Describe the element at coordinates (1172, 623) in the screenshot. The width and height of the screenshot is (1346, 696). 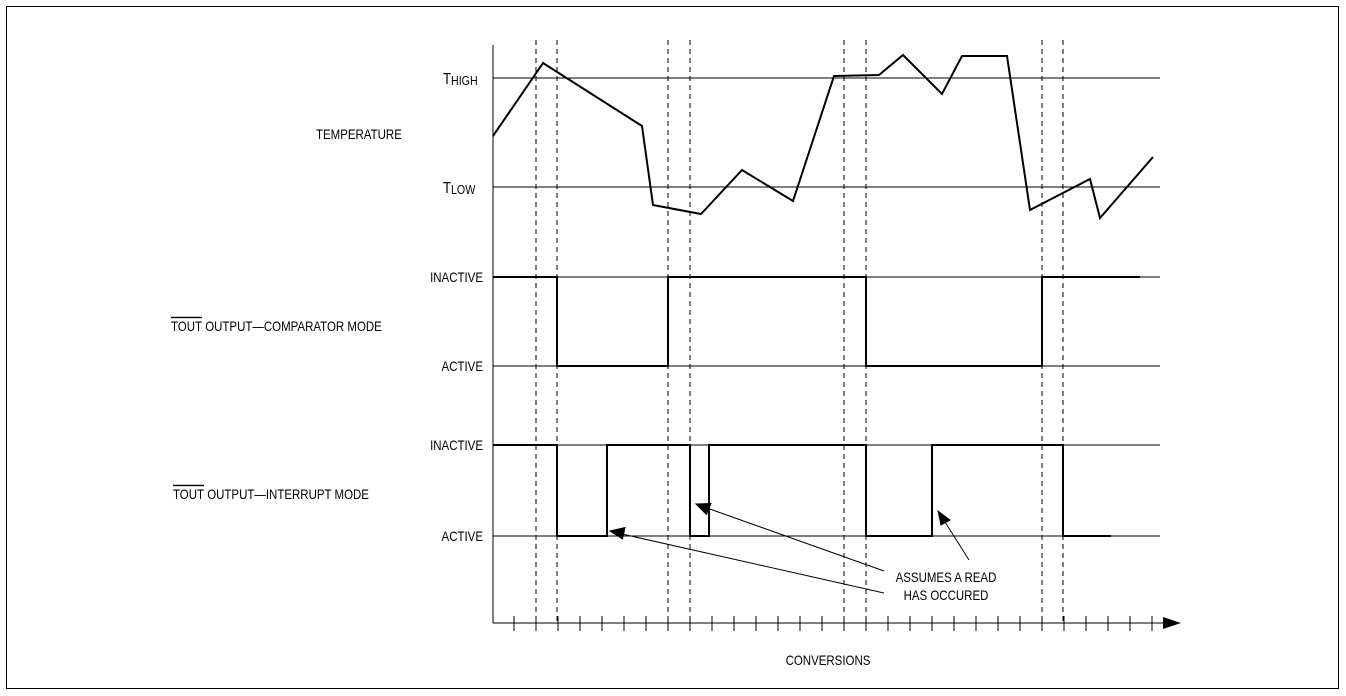
I see `x-axis-arrowhead` at that location.